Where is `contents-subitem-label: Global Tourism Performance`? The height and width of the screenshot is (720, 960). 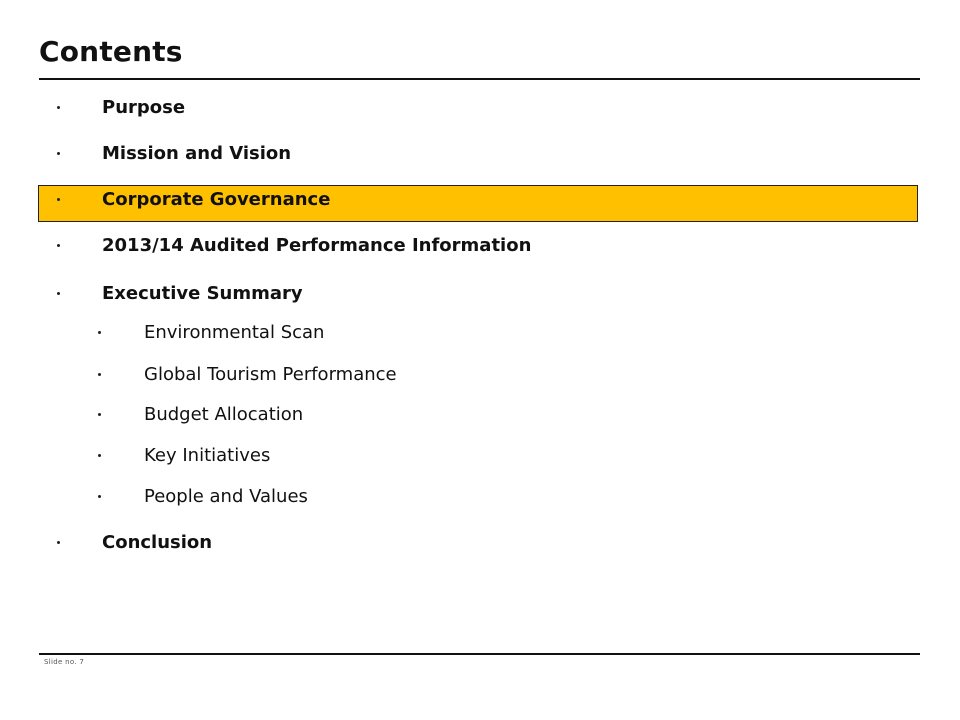 contents-subitem-label: Global Tourism Performance is located at coordinates (270, 374).